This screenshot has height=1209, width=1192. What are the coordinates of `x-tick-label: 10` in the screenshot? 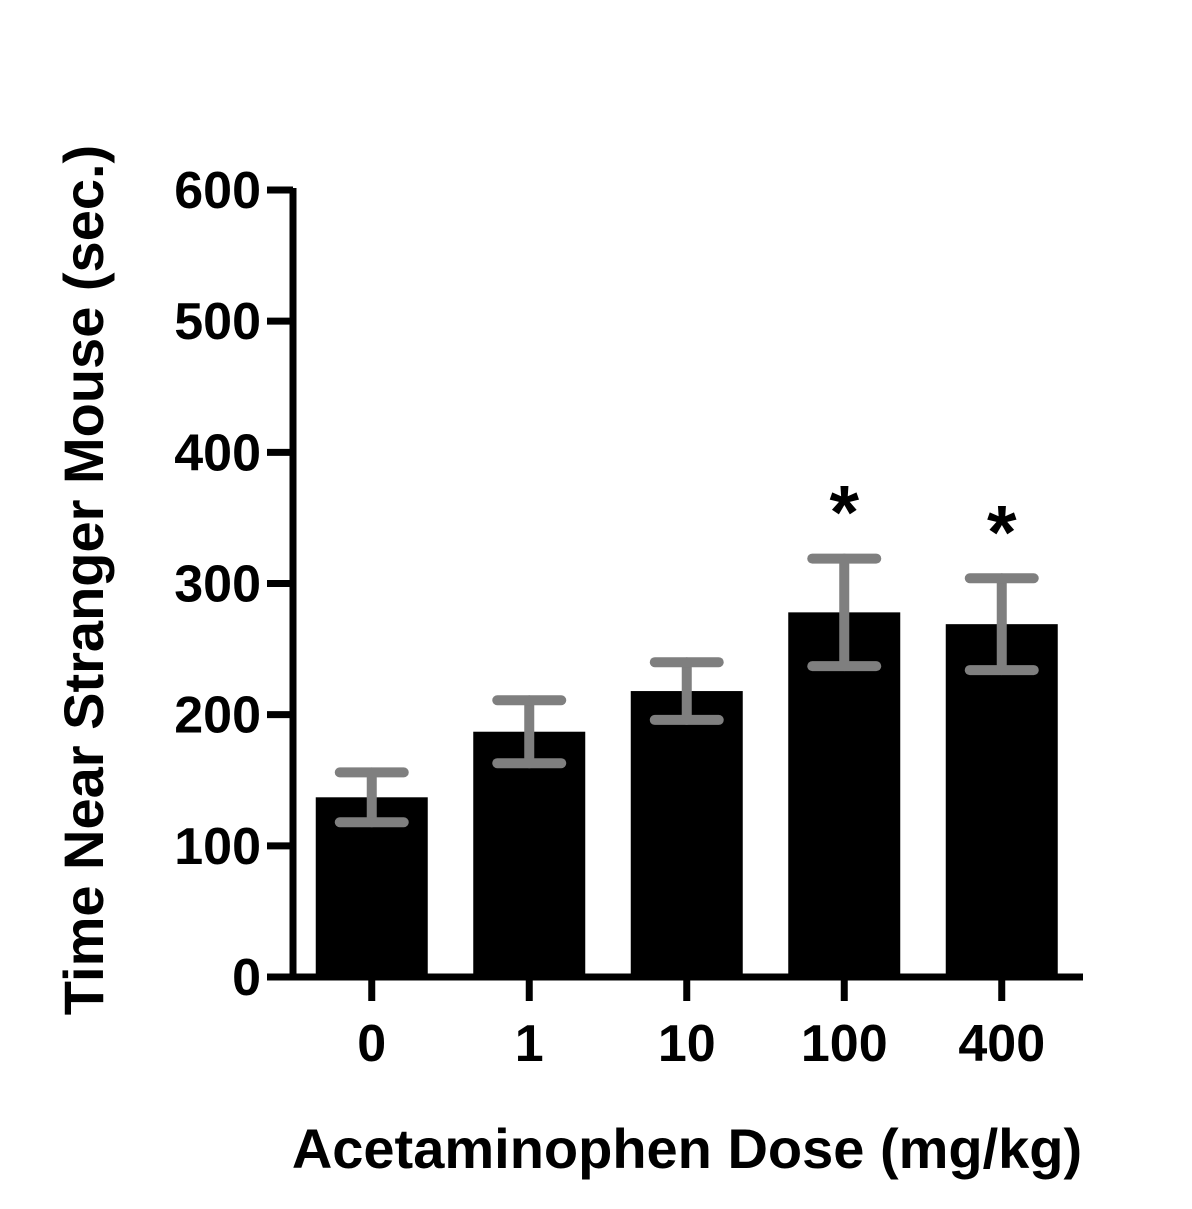 It's located at (687, 1044).